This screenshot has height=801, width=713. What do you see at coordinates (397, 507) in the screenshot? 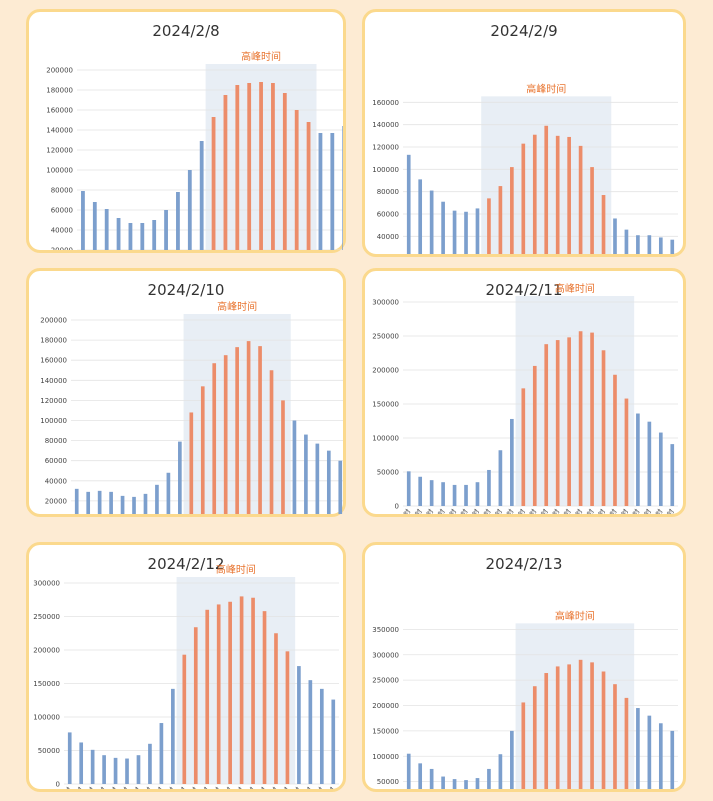
I see `y-tick-label: 0` at bounding box center [397, 507].